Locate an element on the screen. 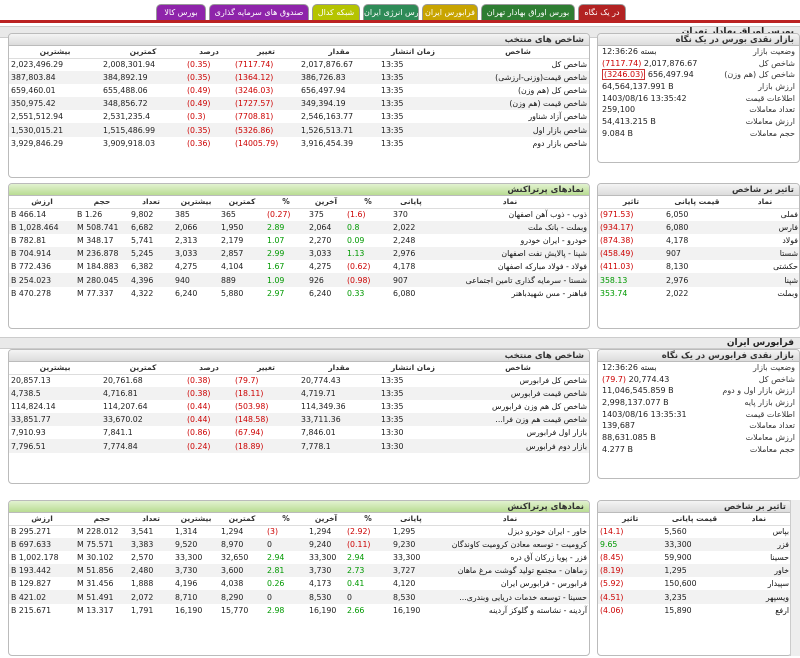 This screenshot has width=800, height=658. table-cell: بپاس is located at coordinates (780, 532).